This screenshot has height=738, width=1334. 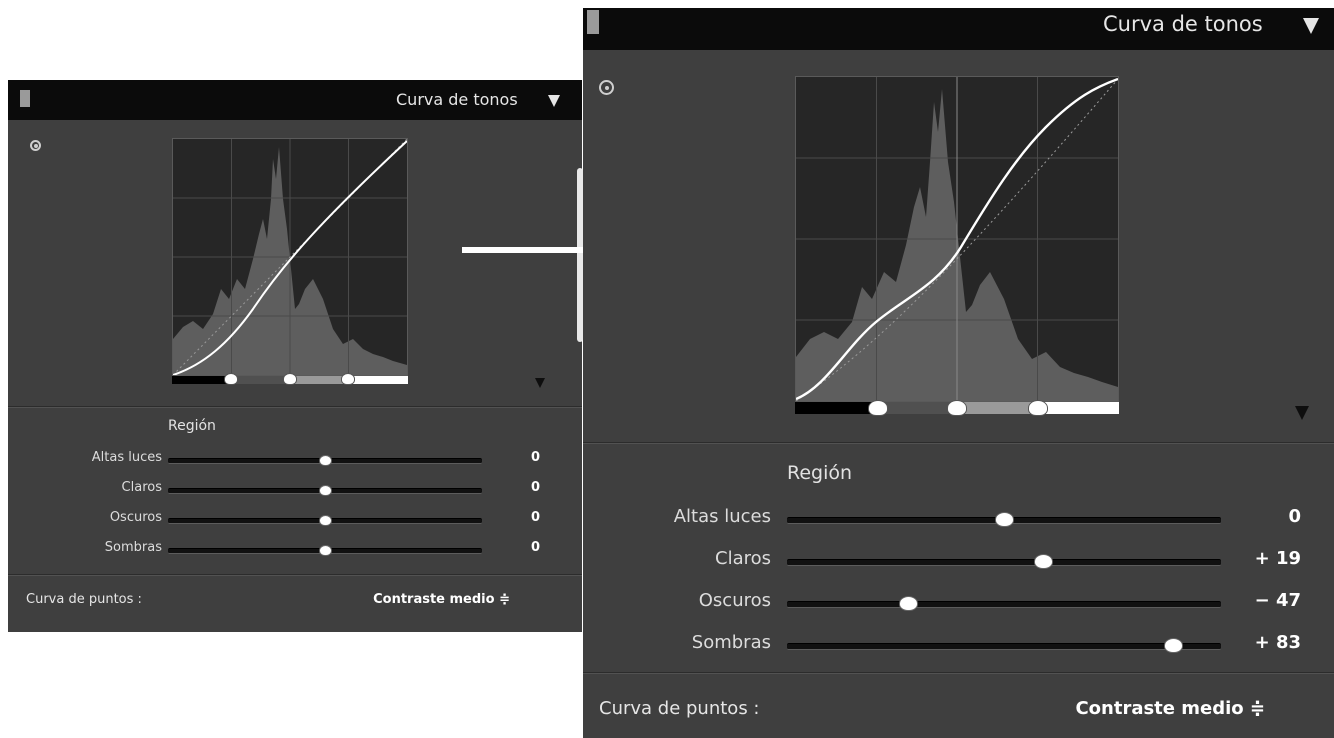 What do you see at coordinates (1277, 558) in the screenshot?
I see `slider-value: + 19` at bounding box center [1277, 558].